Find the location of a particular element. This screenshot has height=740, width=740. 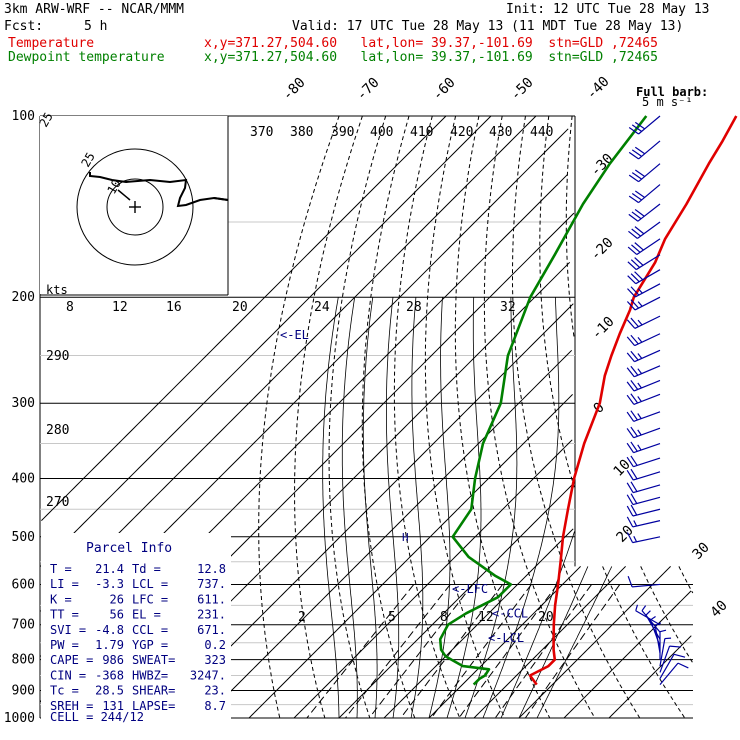

wind-scale-label-12: 12 is located at coordinates (120, 307).